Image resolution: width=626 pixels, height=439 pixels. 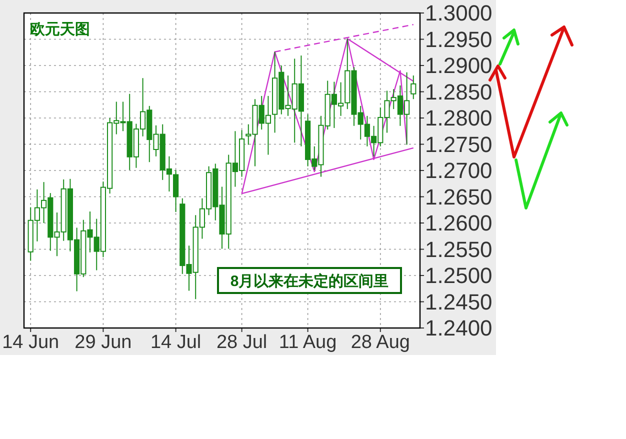 I want to click on y-tick-label: 1.2800, so click(x=458, y=118).